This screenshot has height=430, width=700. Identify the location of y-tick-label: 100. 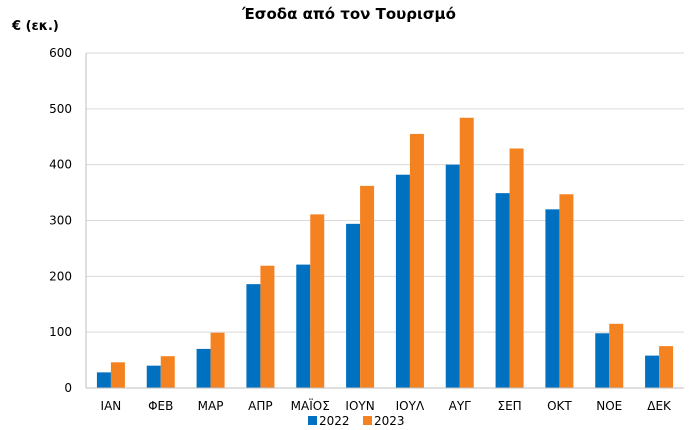
(60, 332).